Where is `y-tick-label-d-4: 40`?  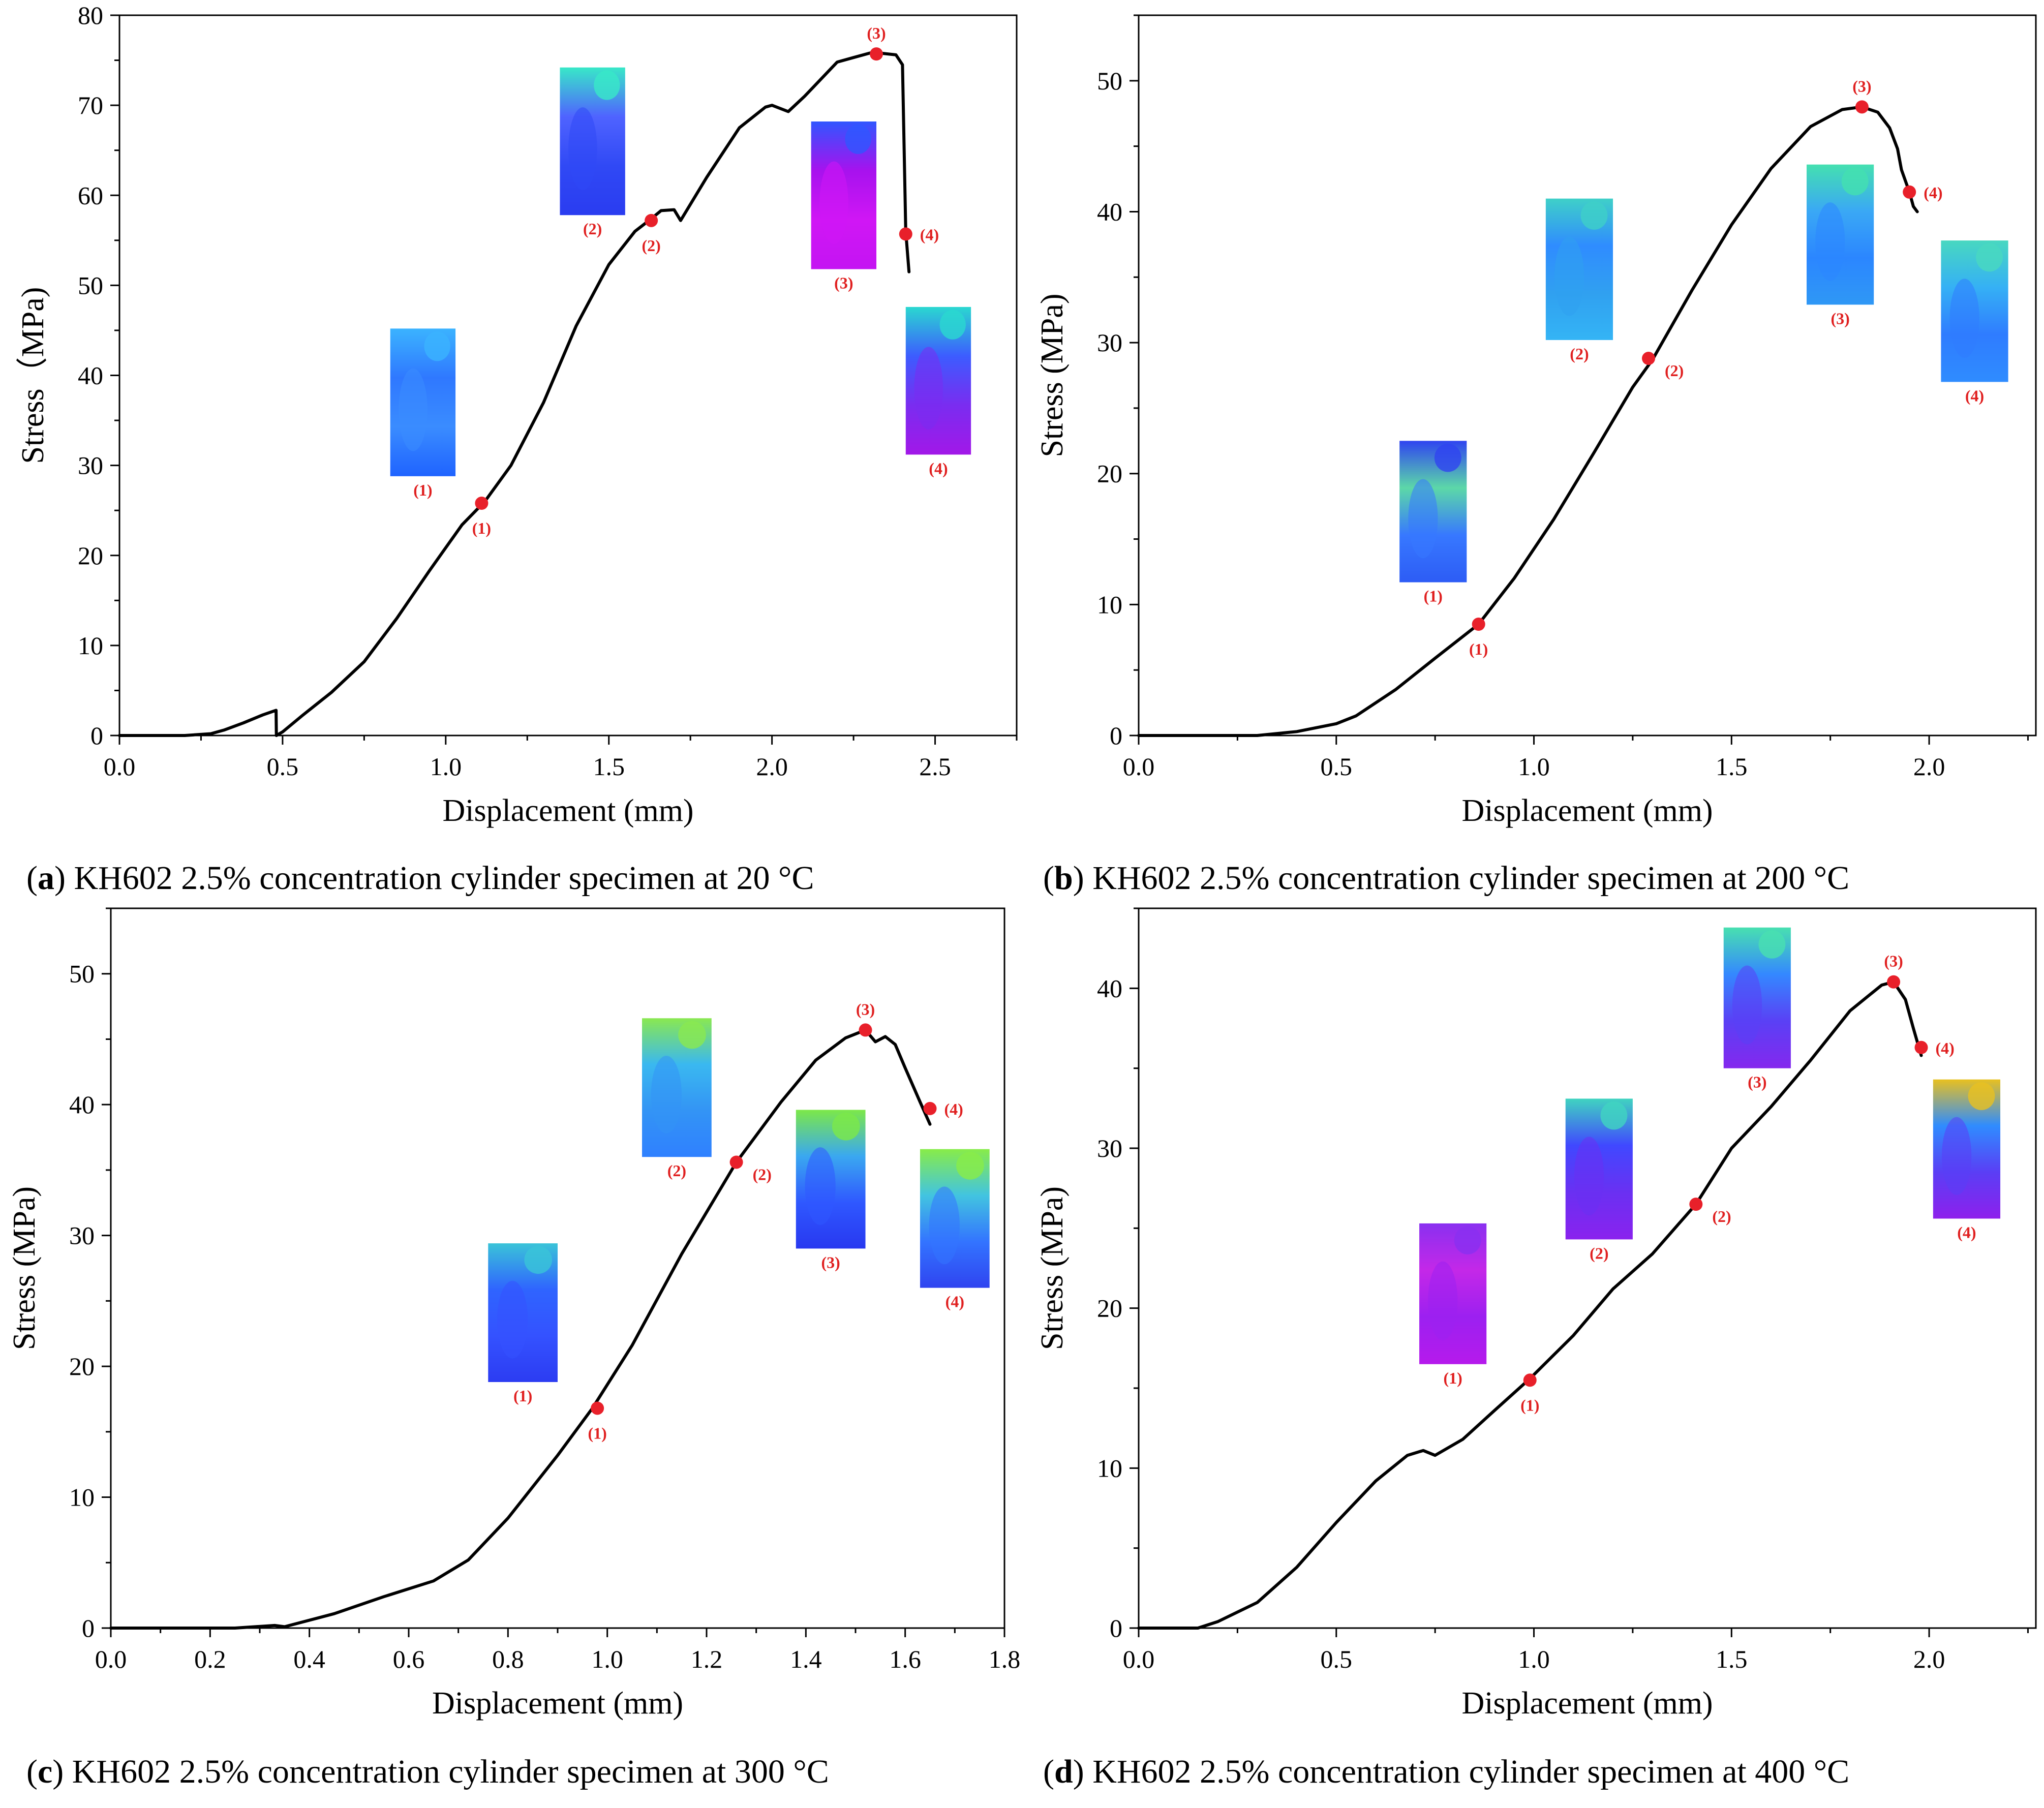
y-tick-label-d-4: 40 is located at coordinates (1109, 988).